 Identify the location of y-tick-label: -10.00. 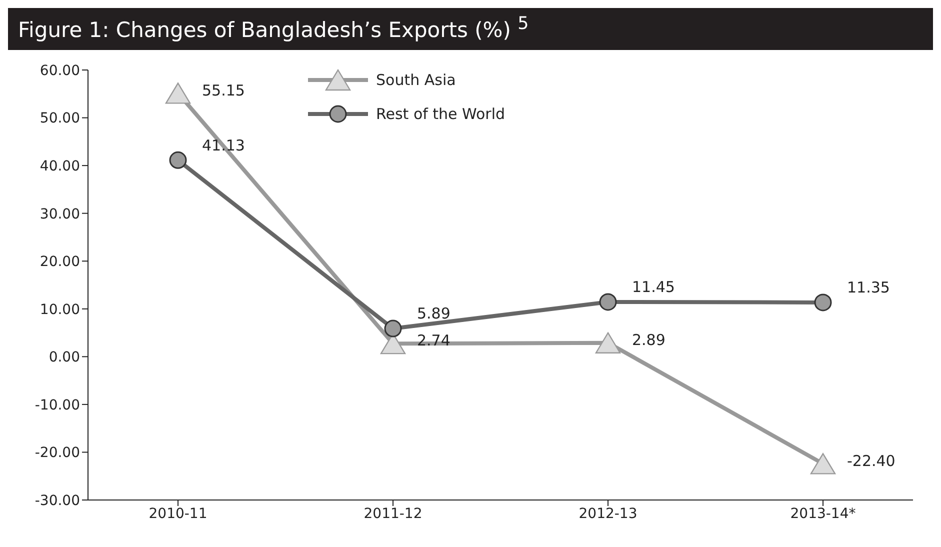
(57, 405).